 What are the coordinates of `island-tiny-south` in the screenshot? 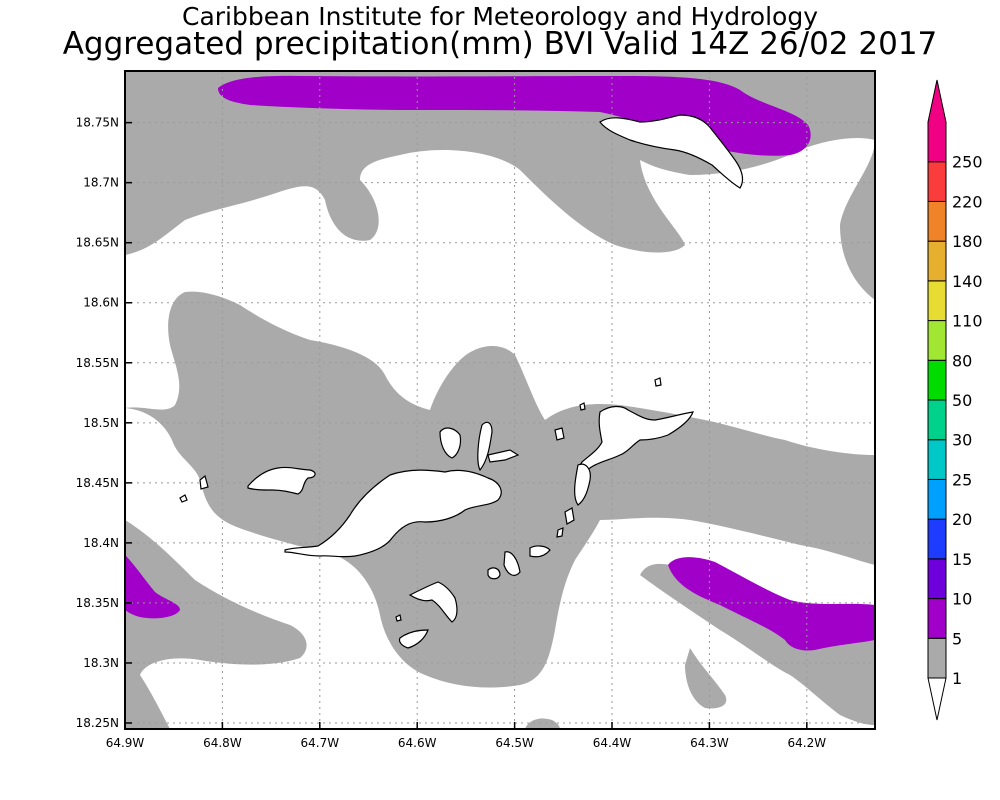 It's located at (398, 618).